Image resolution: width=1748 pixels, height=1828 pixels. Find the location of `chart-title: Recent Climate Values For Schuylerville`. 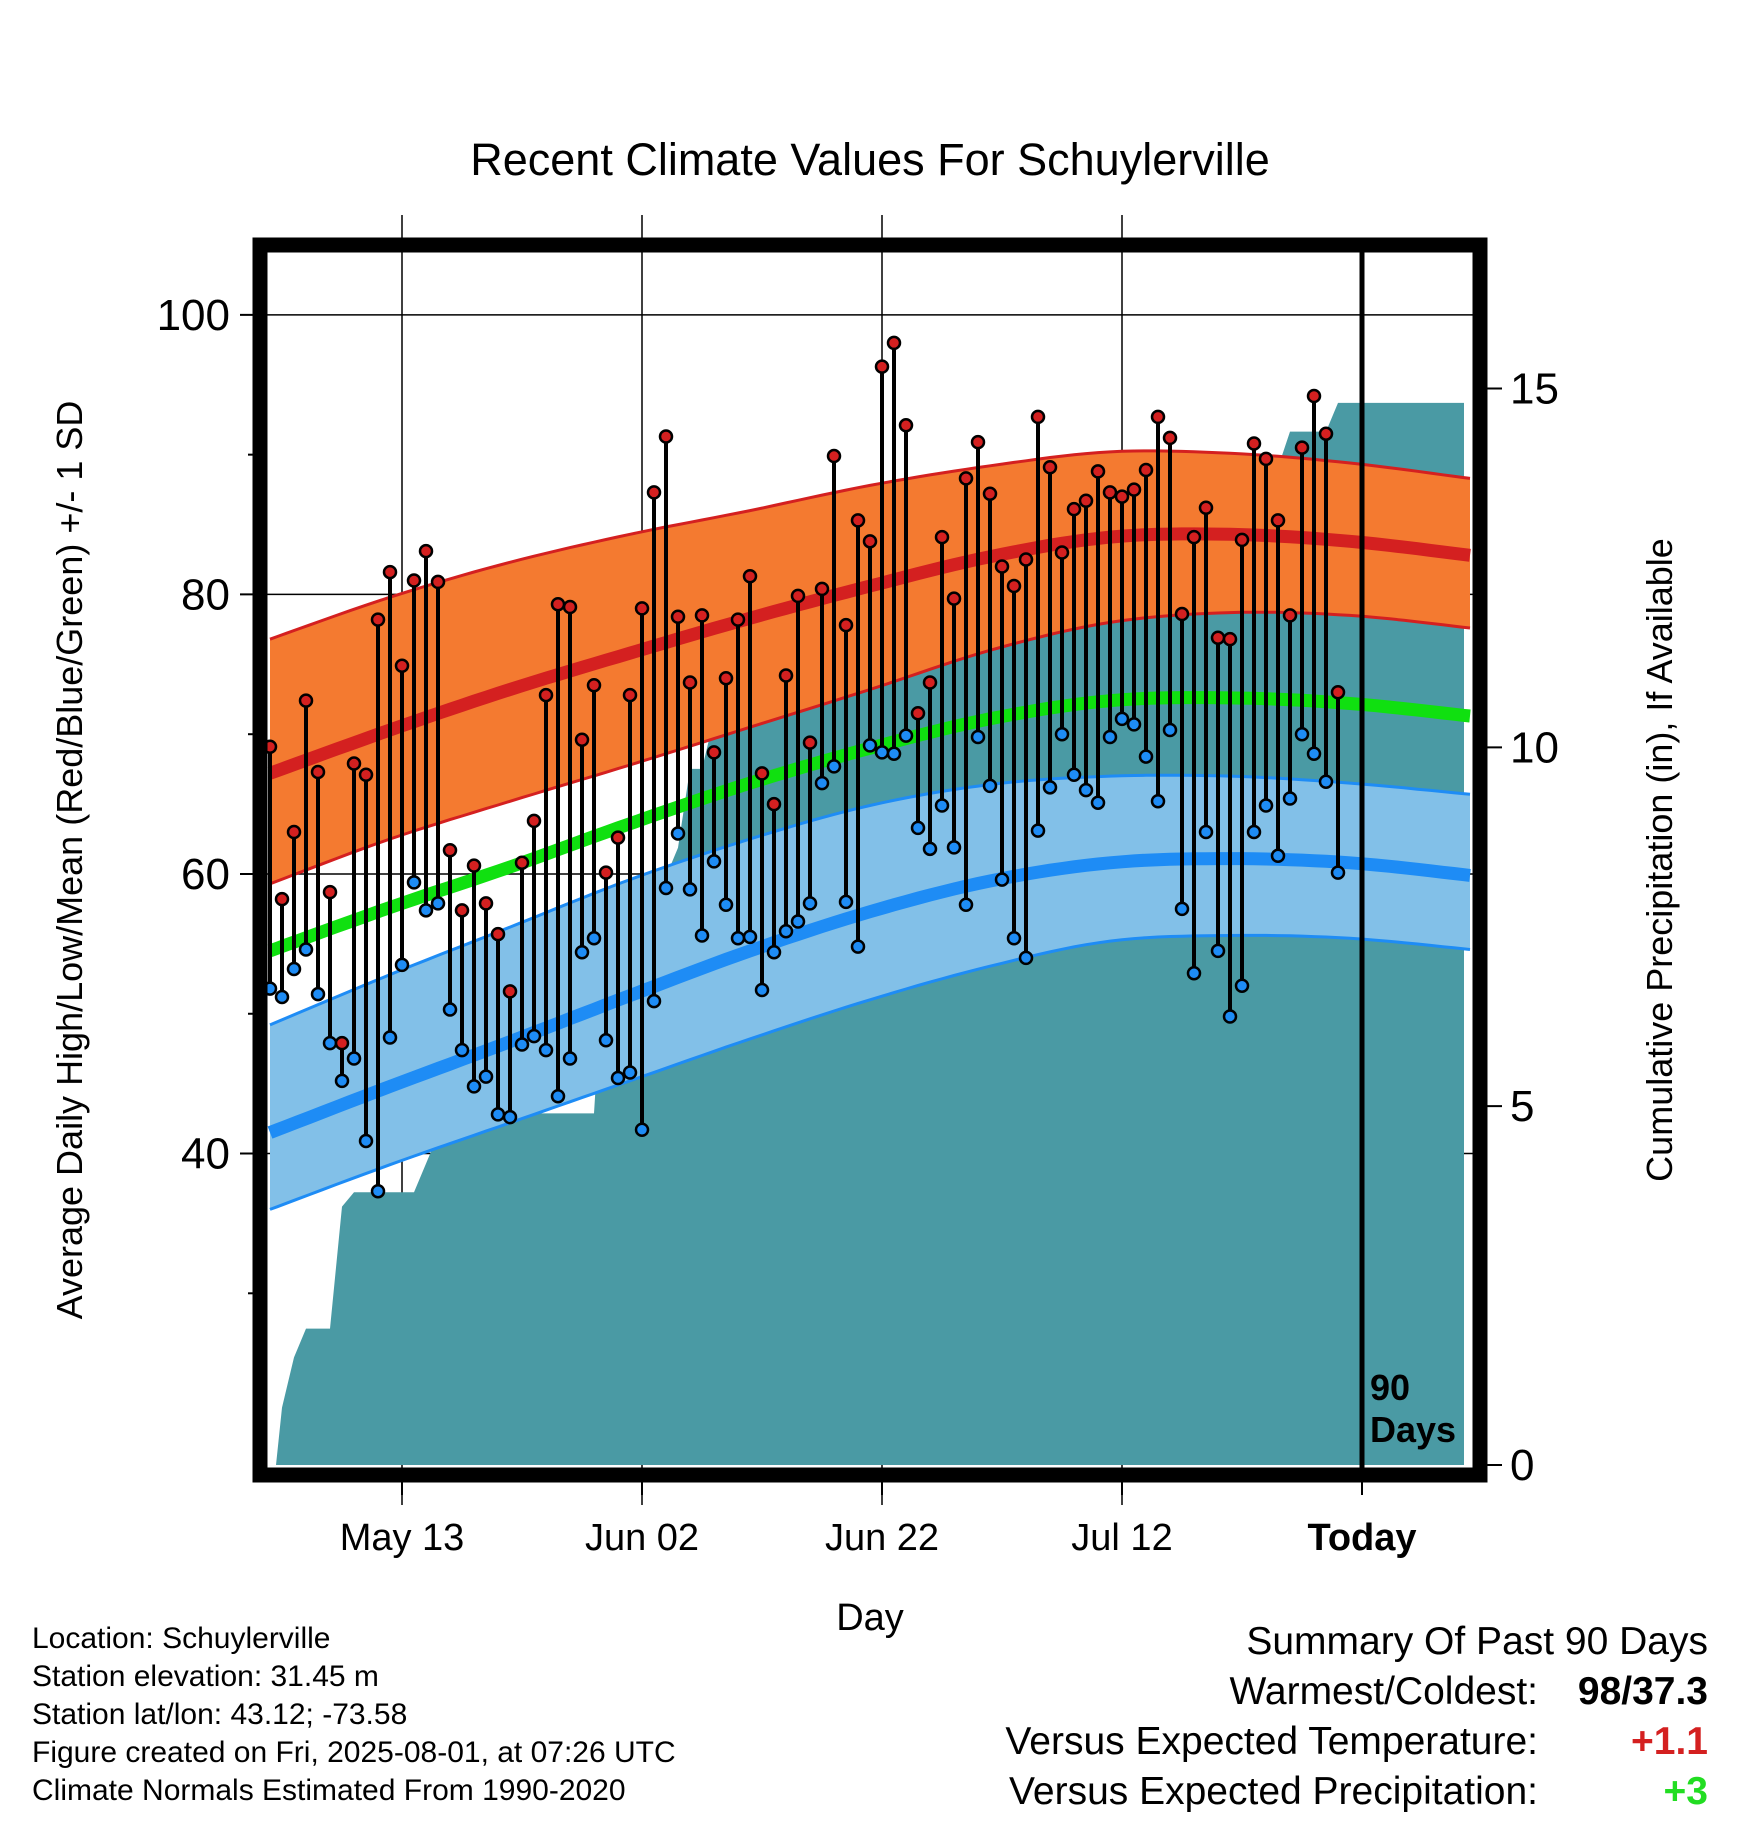

chart-title: Recent Climate Values For Schuylerville is located at coordinates (869, 159).